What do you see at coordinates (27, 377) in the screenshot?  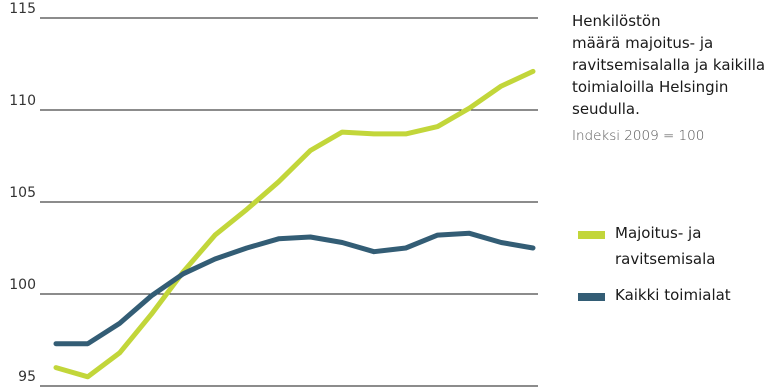 I see `y-tick-label: 95` at bounding box center [27, 377].